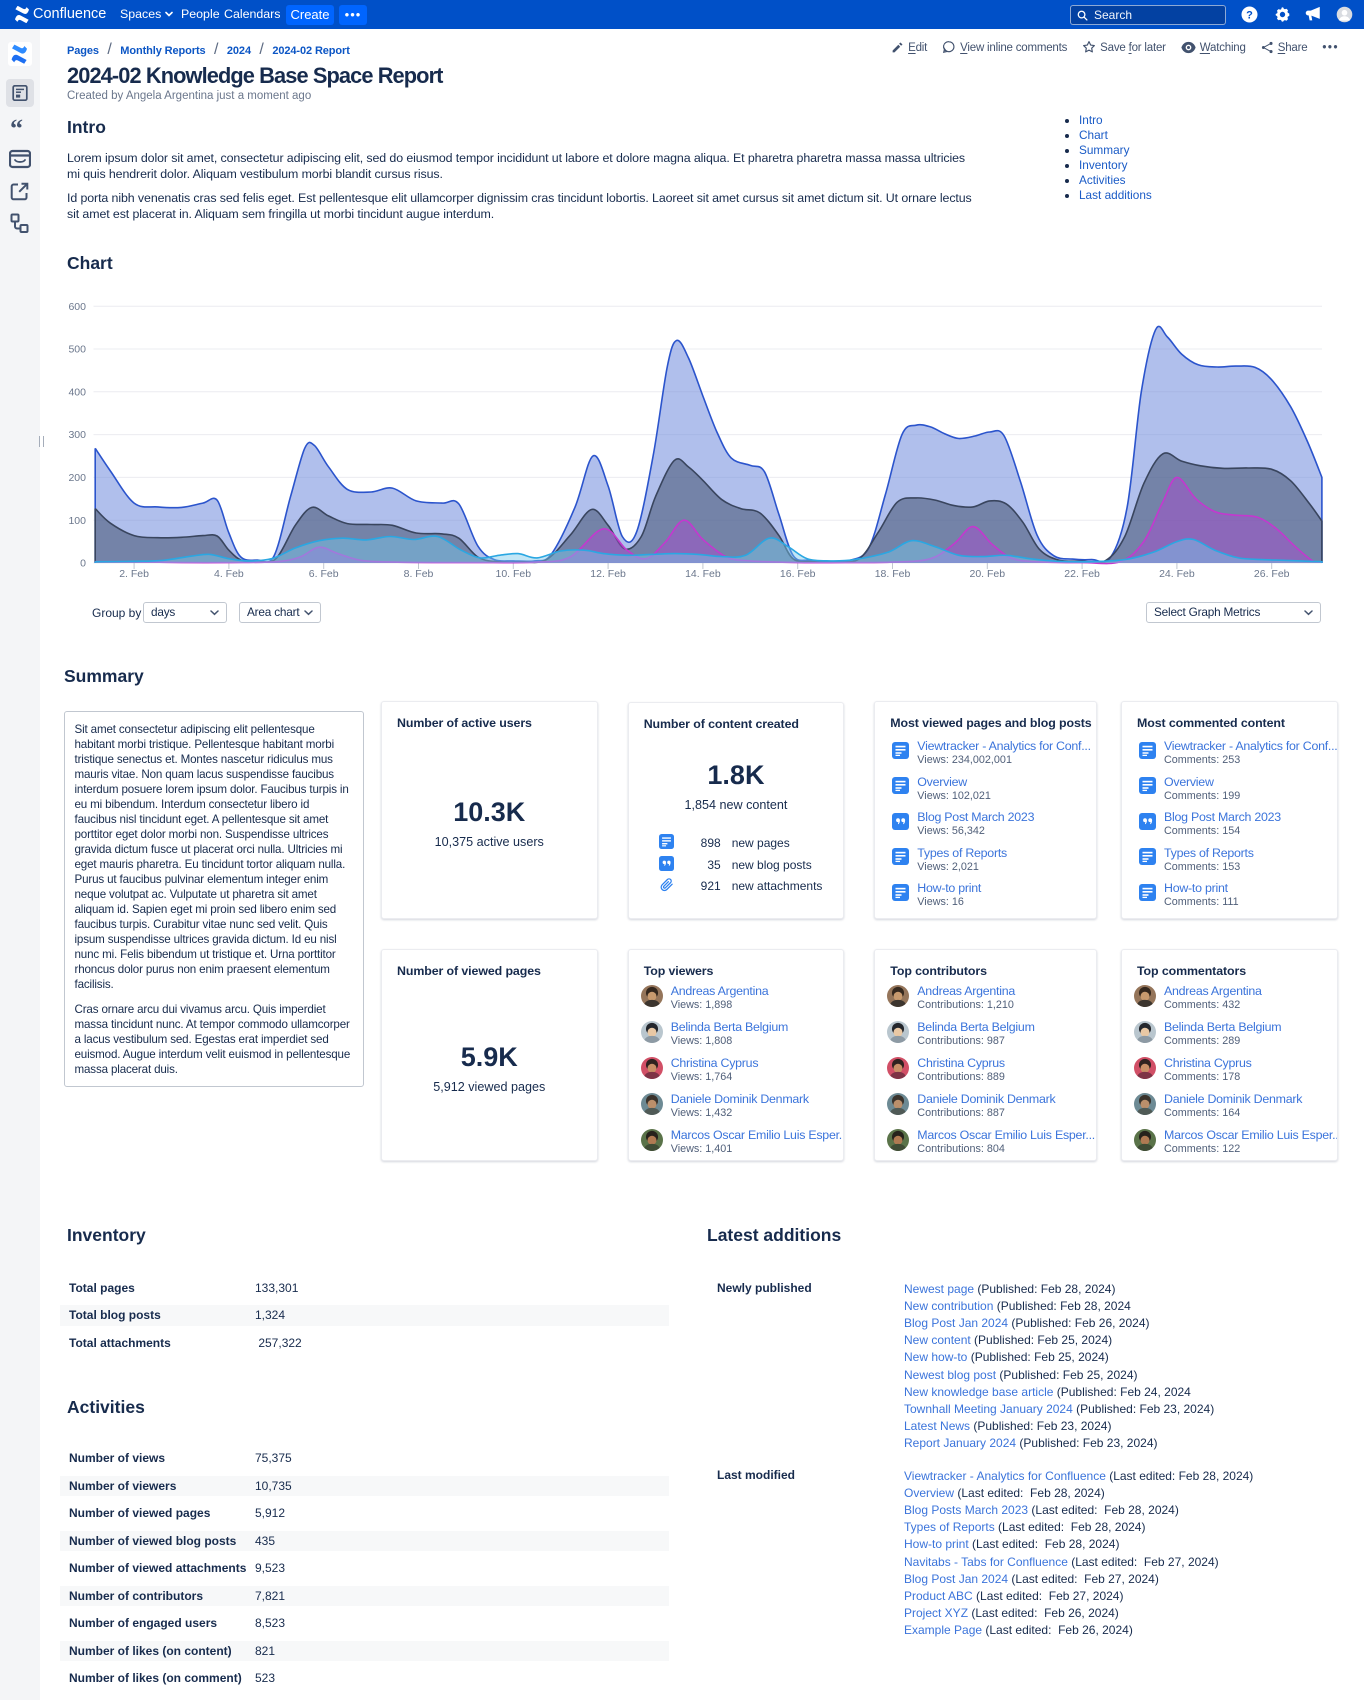 The image size is (1364, 1700). I want to click on svg-text: 200, so click(77, 478).